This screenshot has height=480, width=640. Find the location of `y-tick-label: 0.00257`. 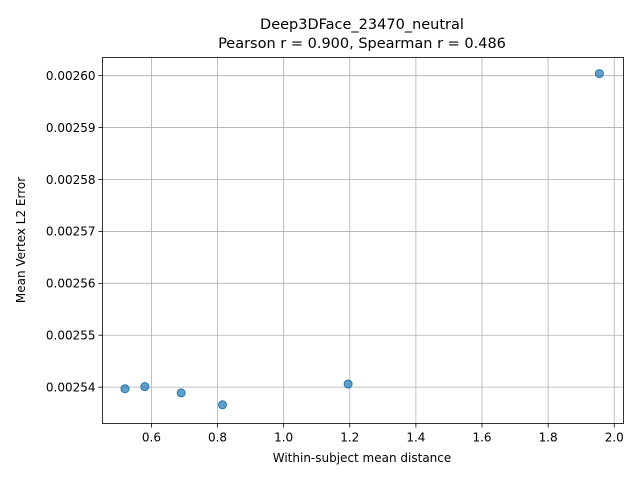

y-tick-label: 0.00257 is located at coordinates (71, 232).